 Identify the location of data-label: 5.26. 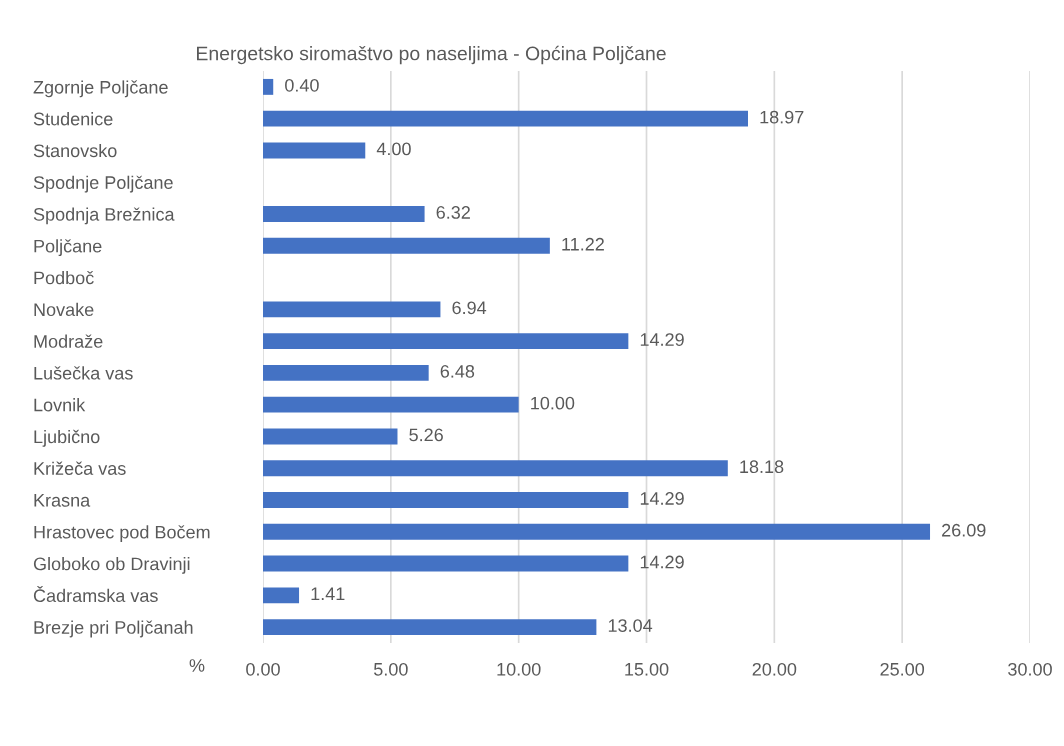
(426, 435).